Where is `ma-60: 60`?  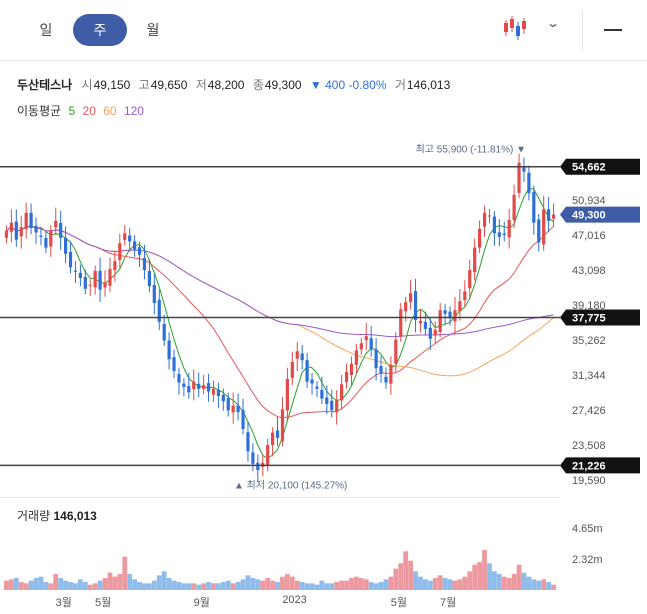 ma-60: 60 is located at coordinates (110, 111).